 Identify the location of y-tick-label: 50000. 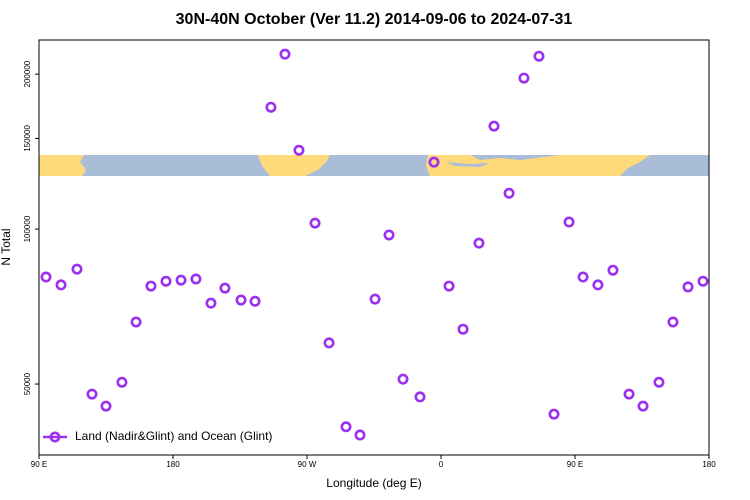
(27, 383).